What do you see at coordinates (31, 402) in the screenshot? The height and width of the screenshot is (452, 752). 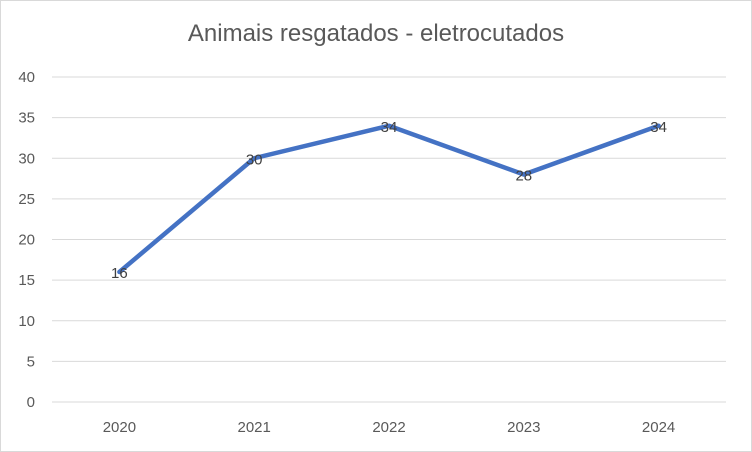 I see `y-tick-label: 0` at bounding box center [31, 402].